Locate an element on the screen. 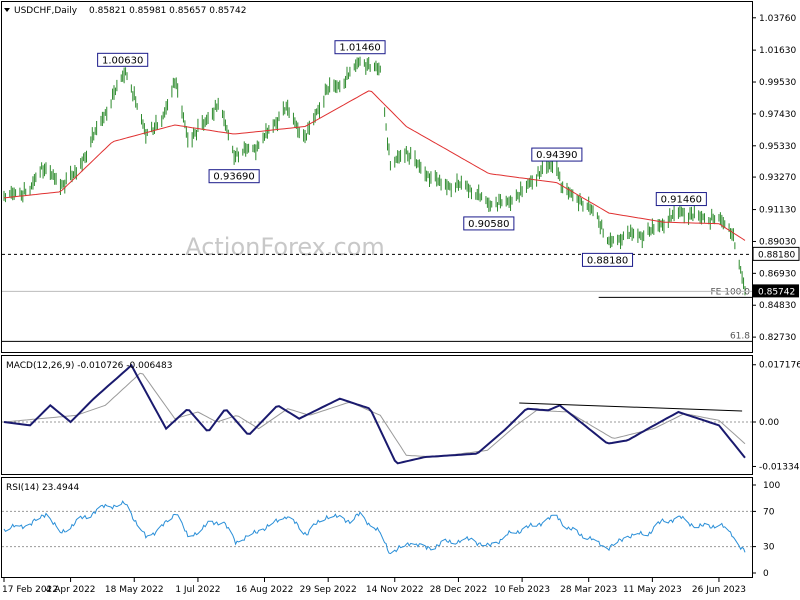 The image size is (800, 600). x-tick-label: 16 Aug 2022 is located at coordinates (265, 590).